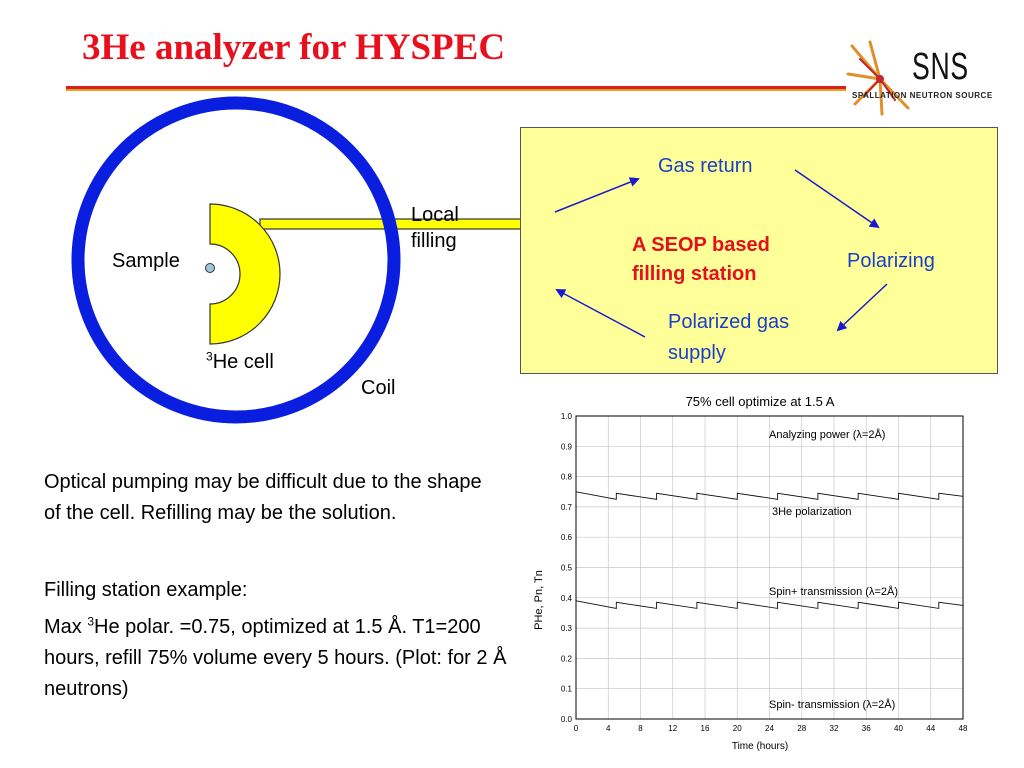 This screenshot has width=1024, height=768. Describe the element at coordinates (567, 628) in the screenshot. I see `y-tick-label: 0.3` at that location.